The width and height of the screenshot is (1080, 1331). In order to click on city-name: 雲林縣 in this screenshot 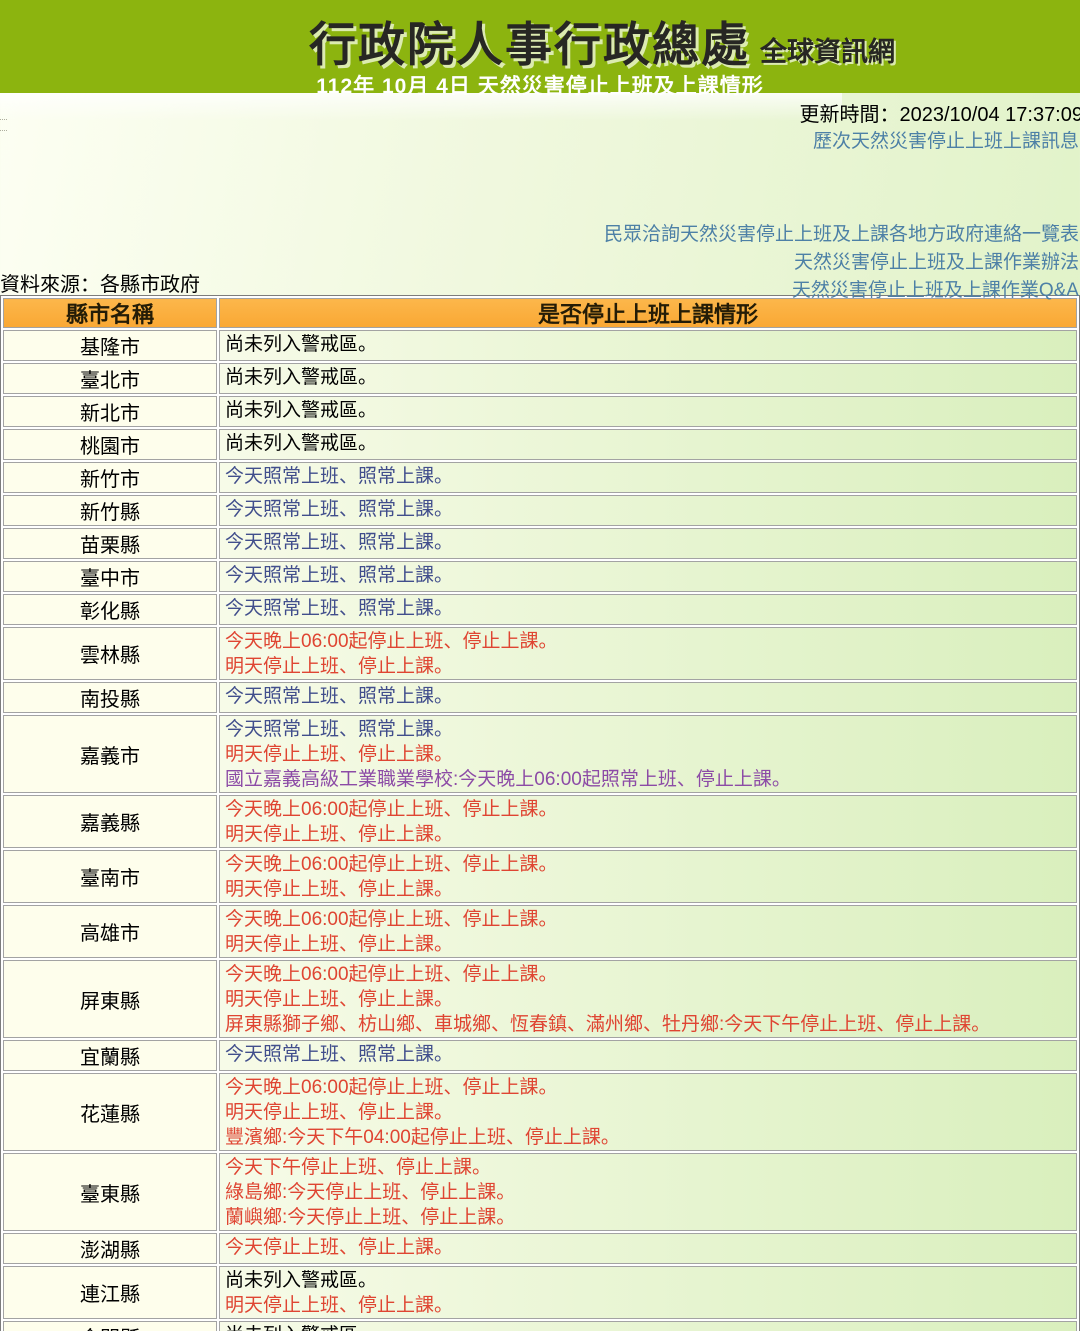, I will do `click(110, 653)`.